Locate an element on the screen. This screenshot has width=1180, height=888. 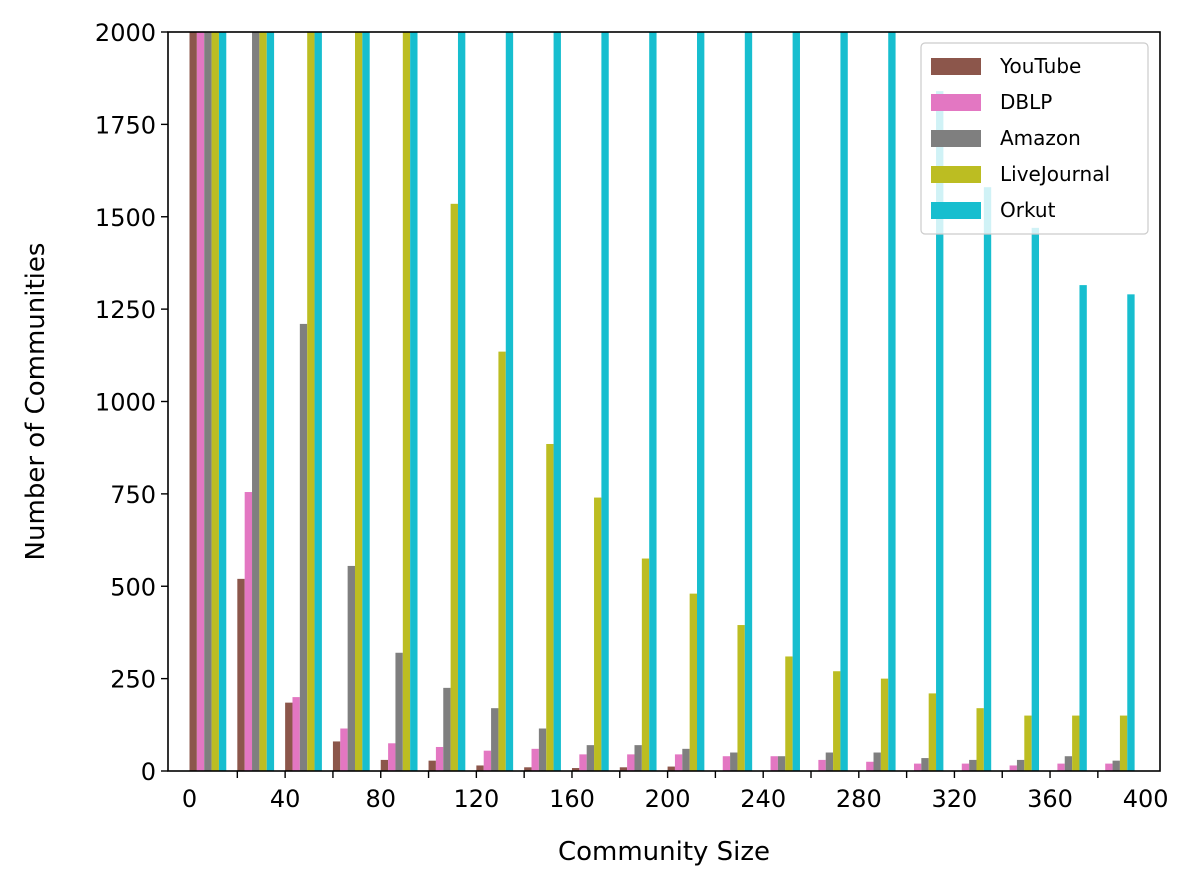
x-tick-label: 400 is located at coordinates (1146, 799).